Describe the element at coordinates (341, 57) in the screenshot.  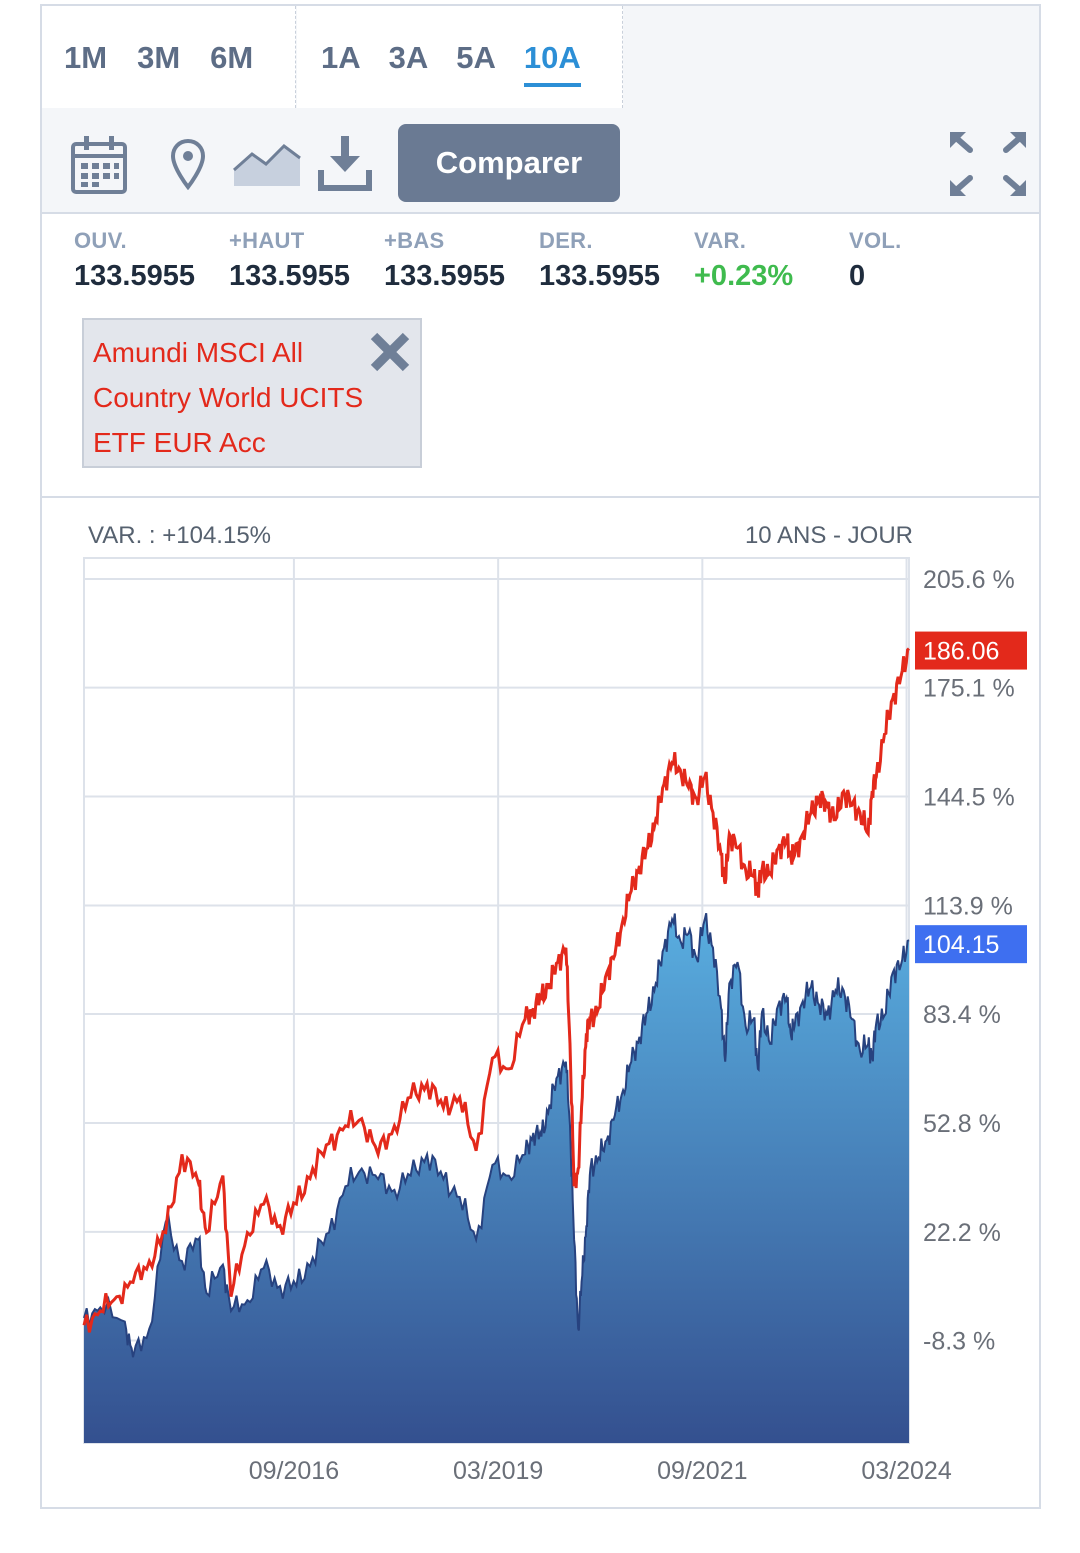
I see `tab-1a: 1A` at that location.